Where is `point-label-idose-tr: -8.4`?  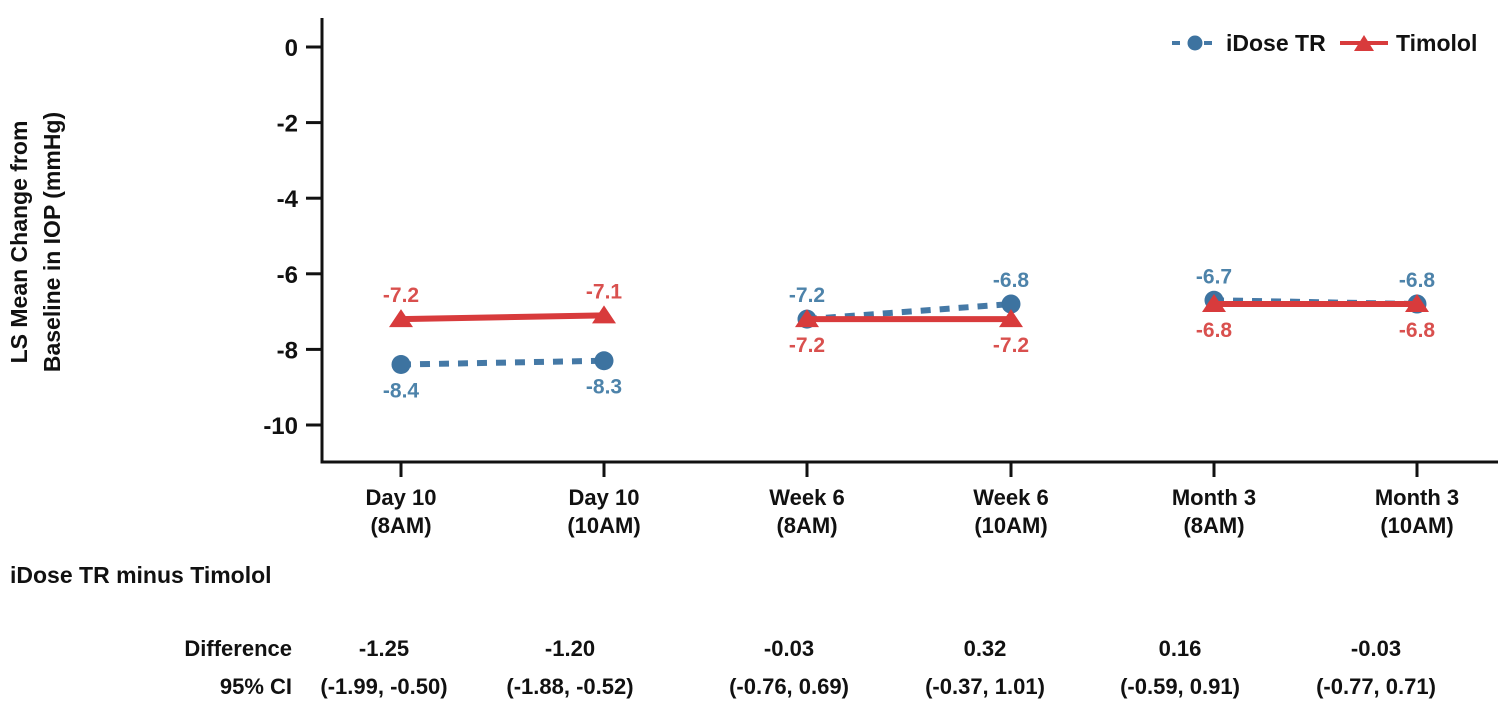
point-label-idose-tr: -8.4 is located at coordinates (401, 391).